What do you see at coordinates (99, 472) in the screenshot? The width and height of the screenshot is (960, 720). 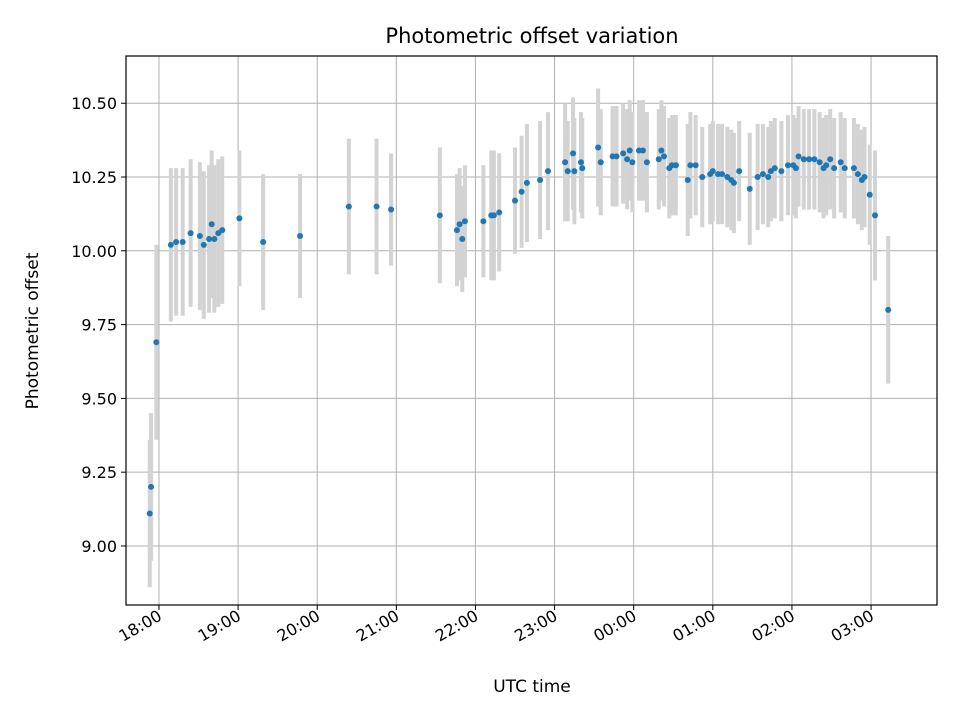 I see `y-tick-label: 9.25` at bounding box center [99, 472].